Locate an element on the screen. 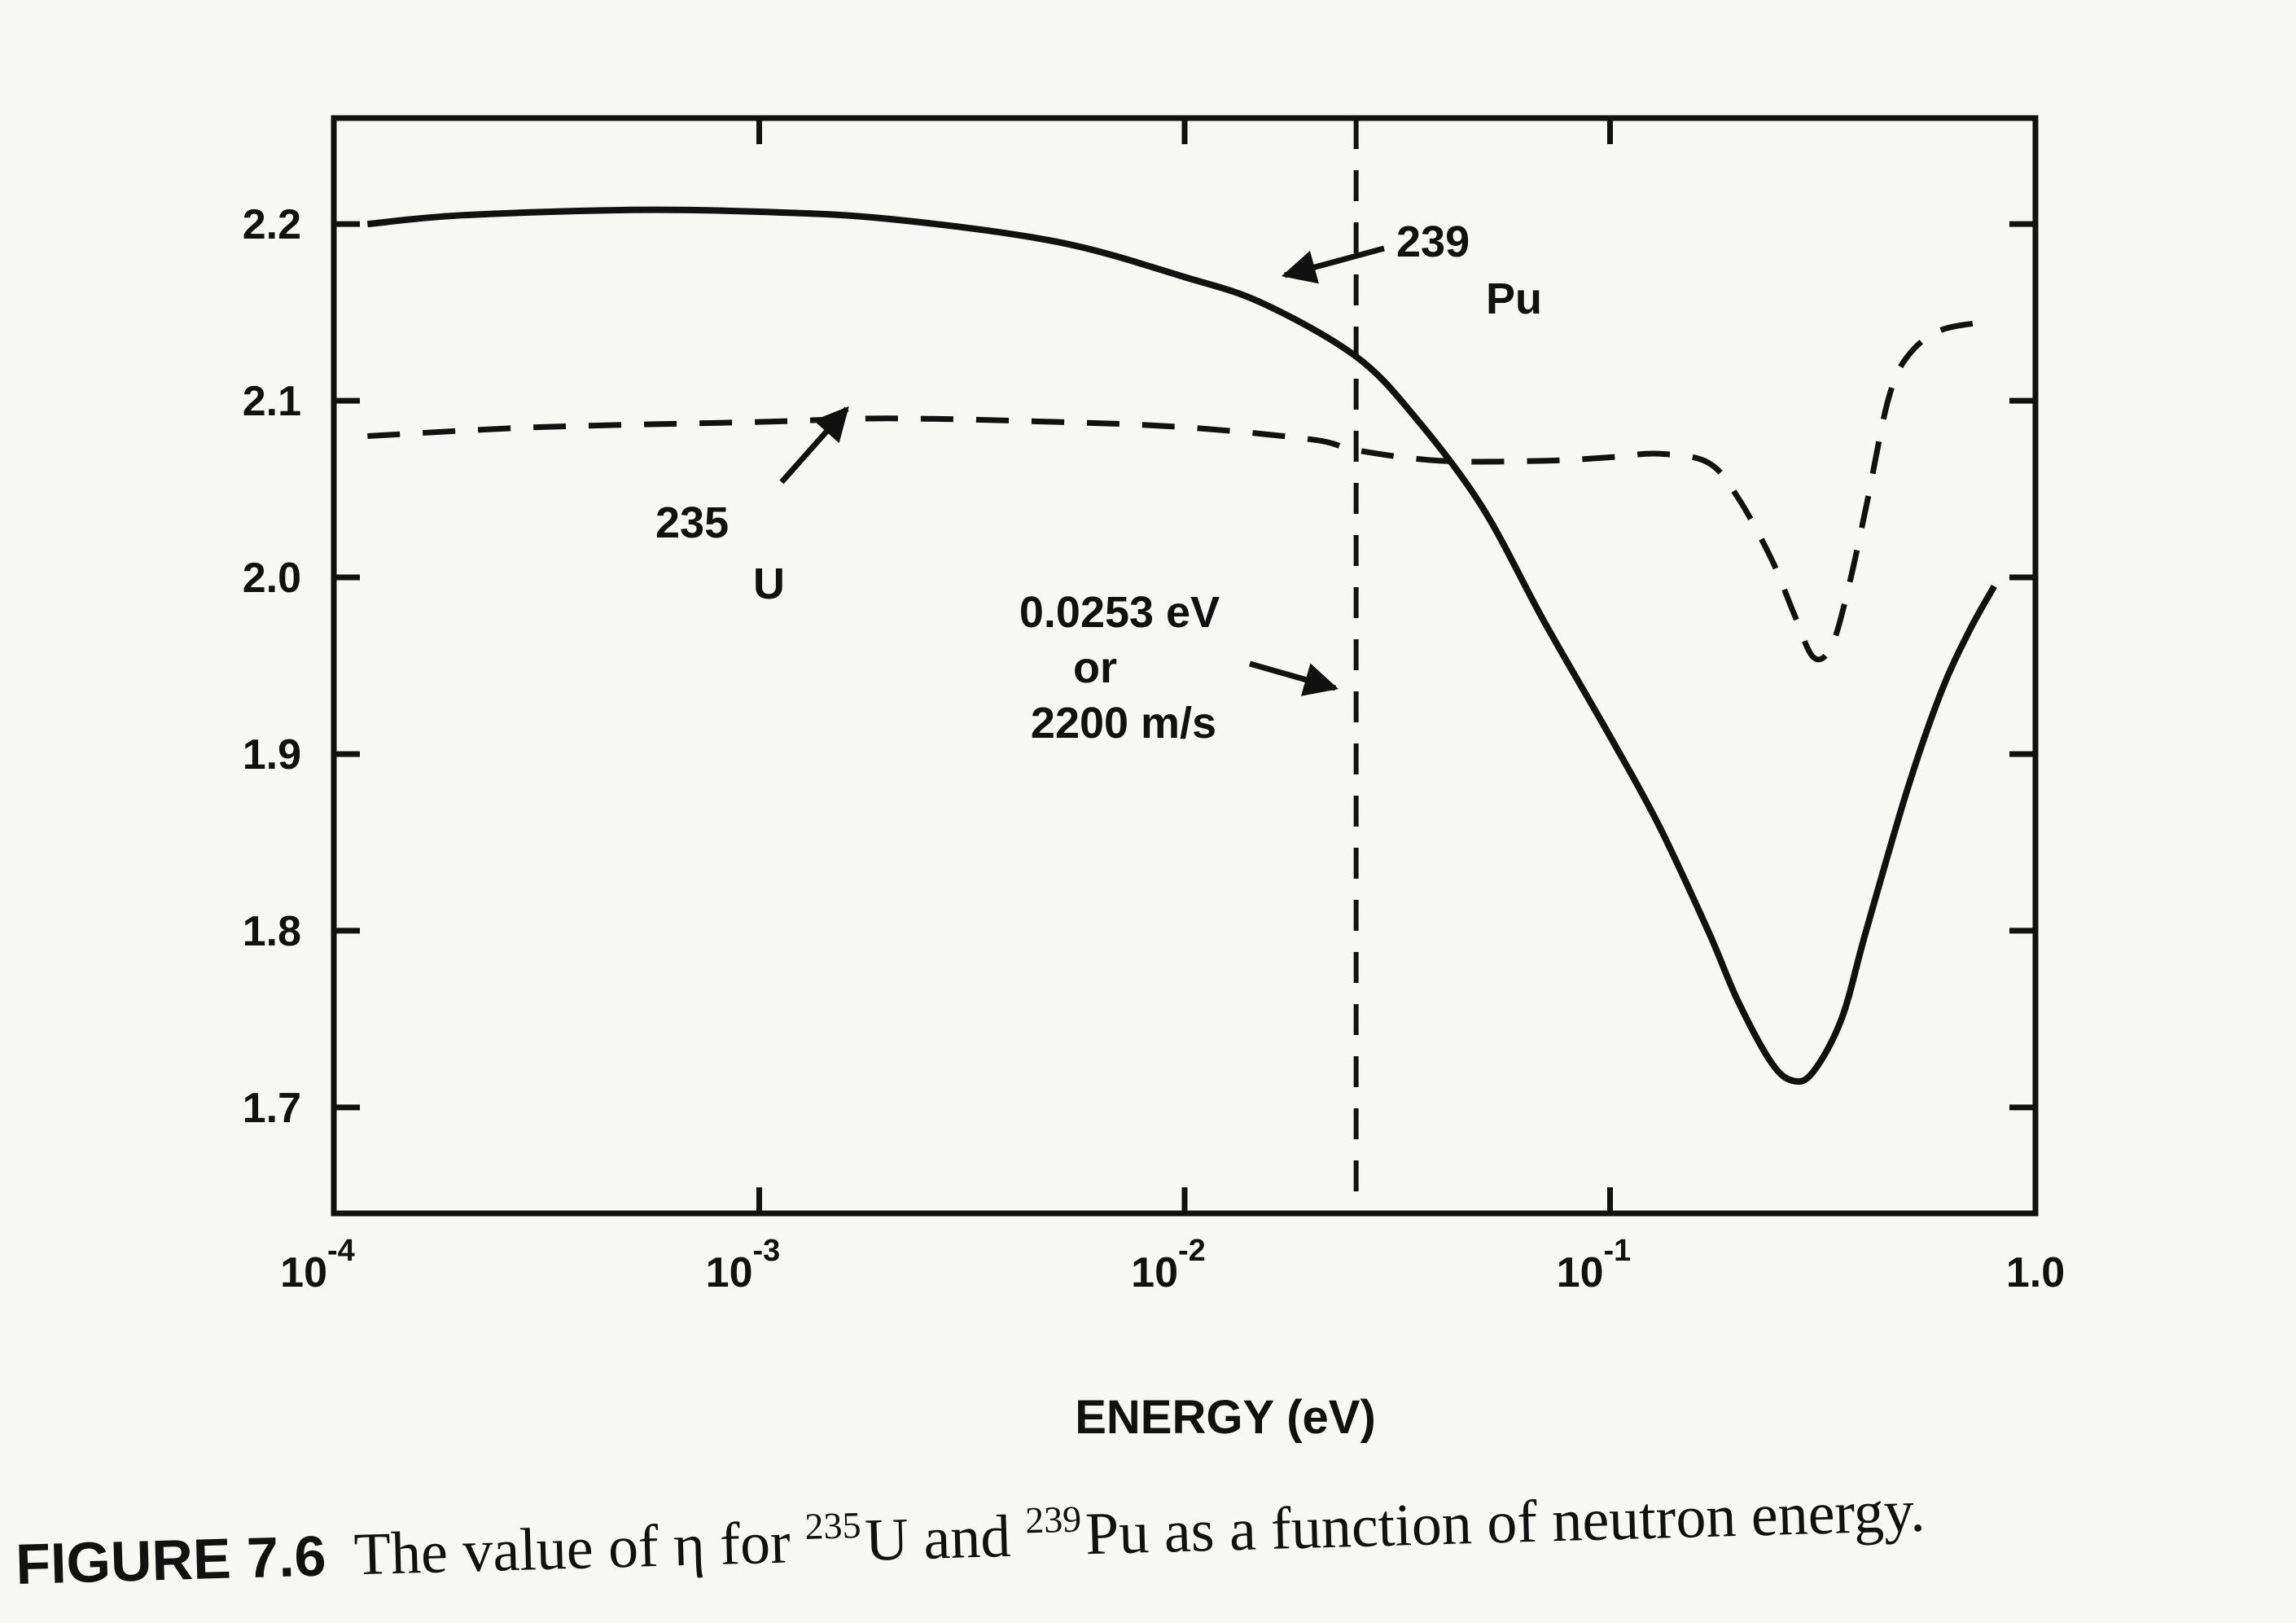 The image size is (2296, 1623). pu239-symbol: Pu is located at coordinates (1514, 298).